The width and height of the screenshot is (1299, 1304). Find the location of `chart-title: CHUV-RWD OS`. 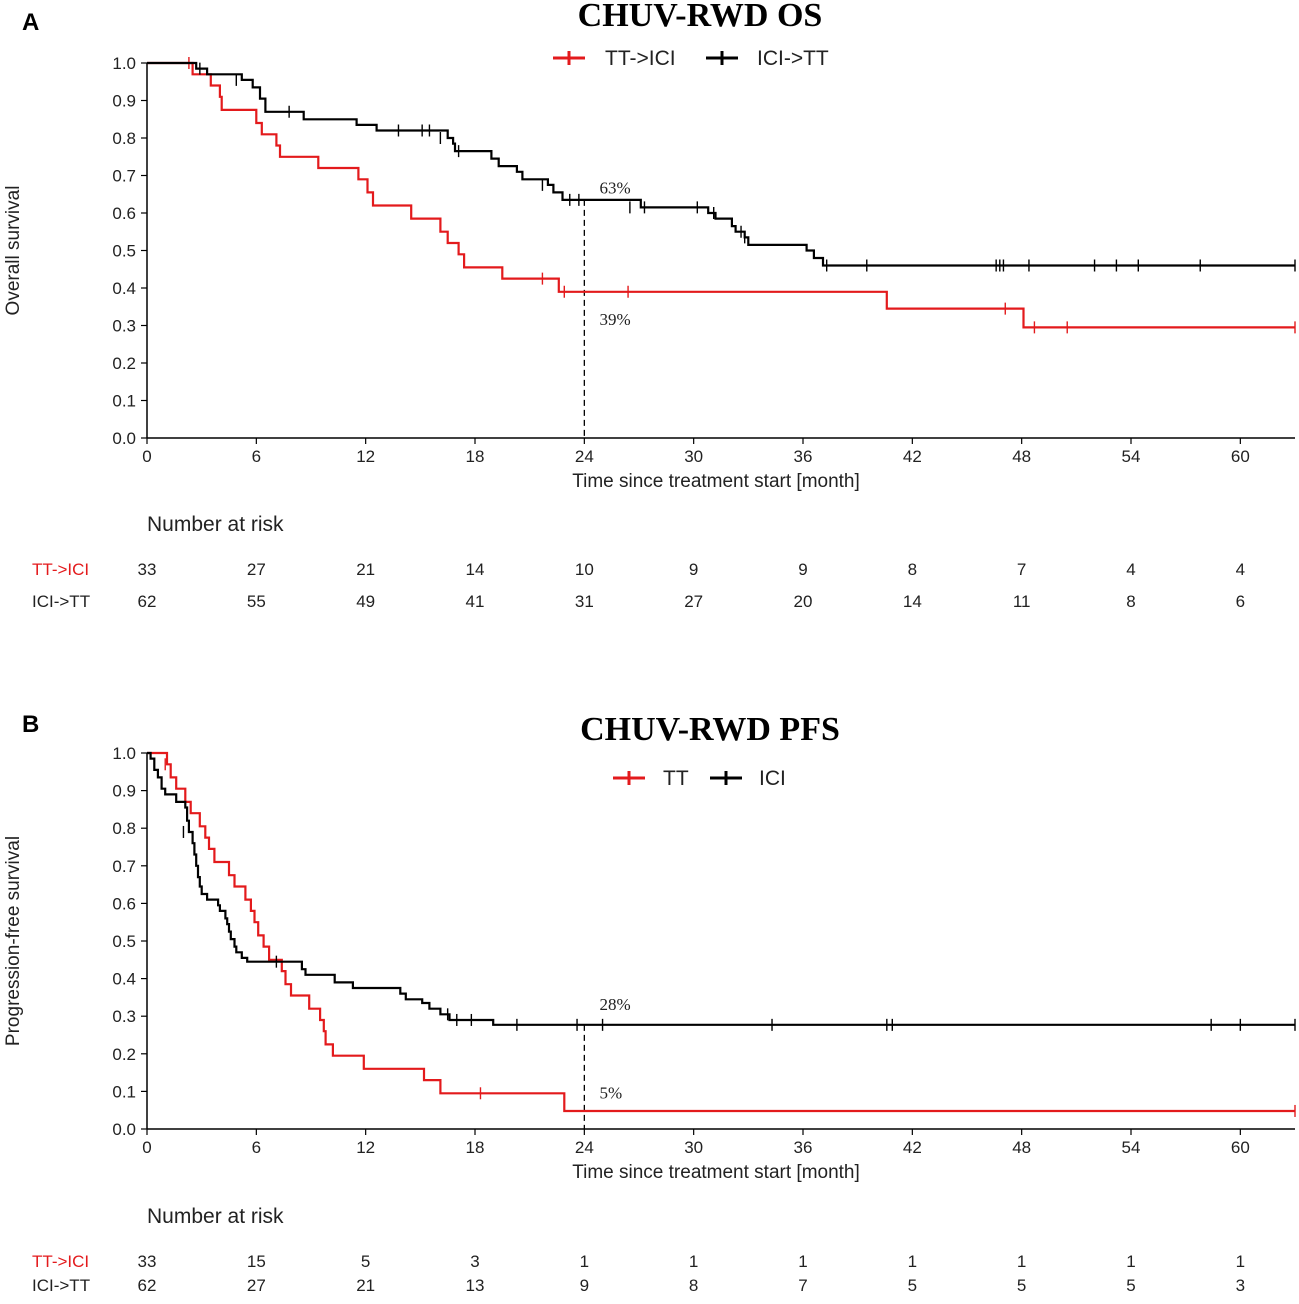

chart-title: CHUV-RWD OS is located at coordinates (700, 17).